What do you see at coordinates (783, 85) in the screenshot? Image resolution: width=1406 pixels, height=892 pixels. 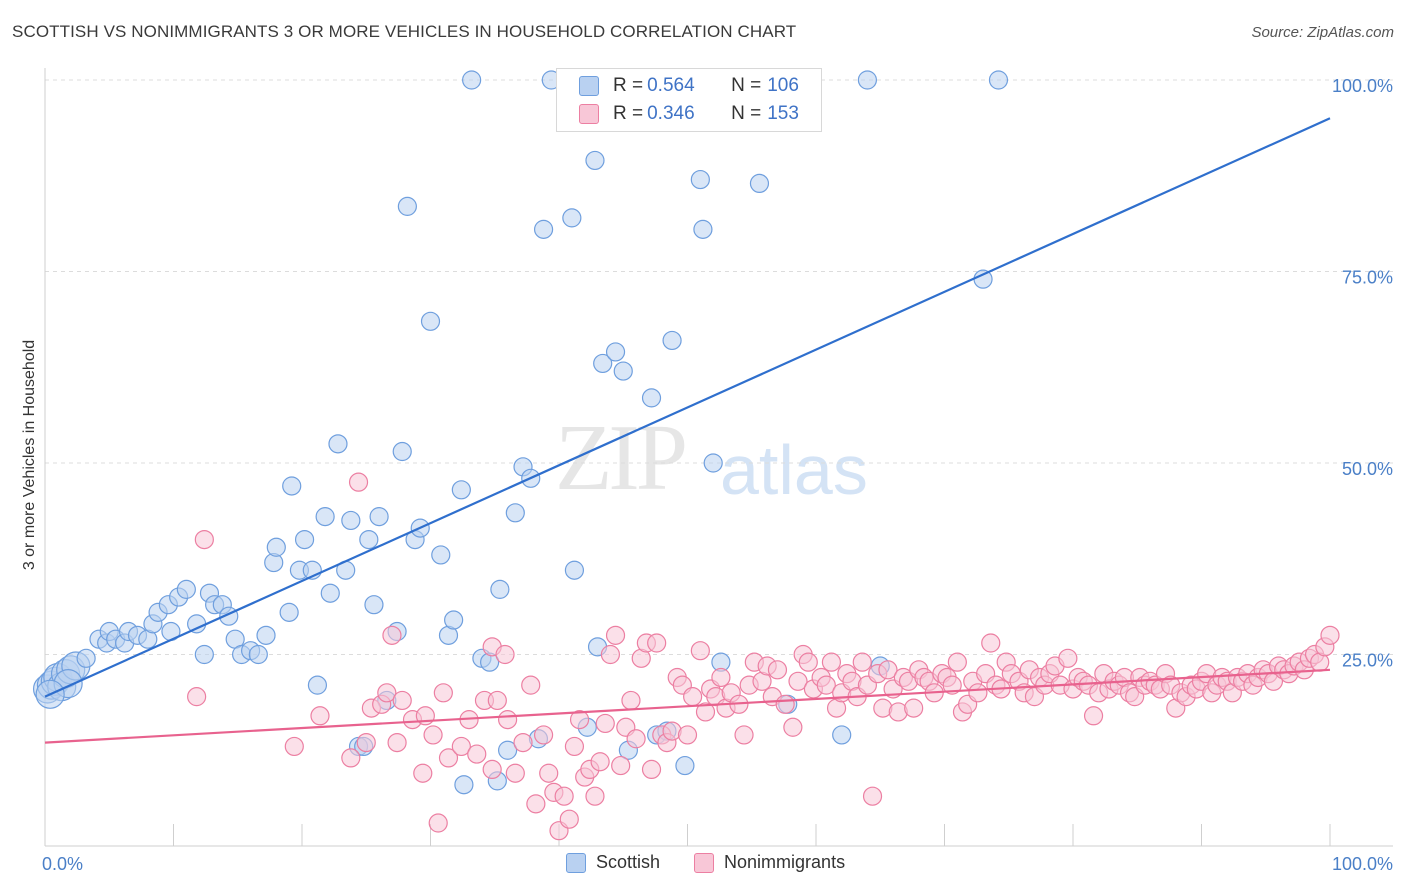 I see `stats-n-value: 106` at bounding box center [783, 85].